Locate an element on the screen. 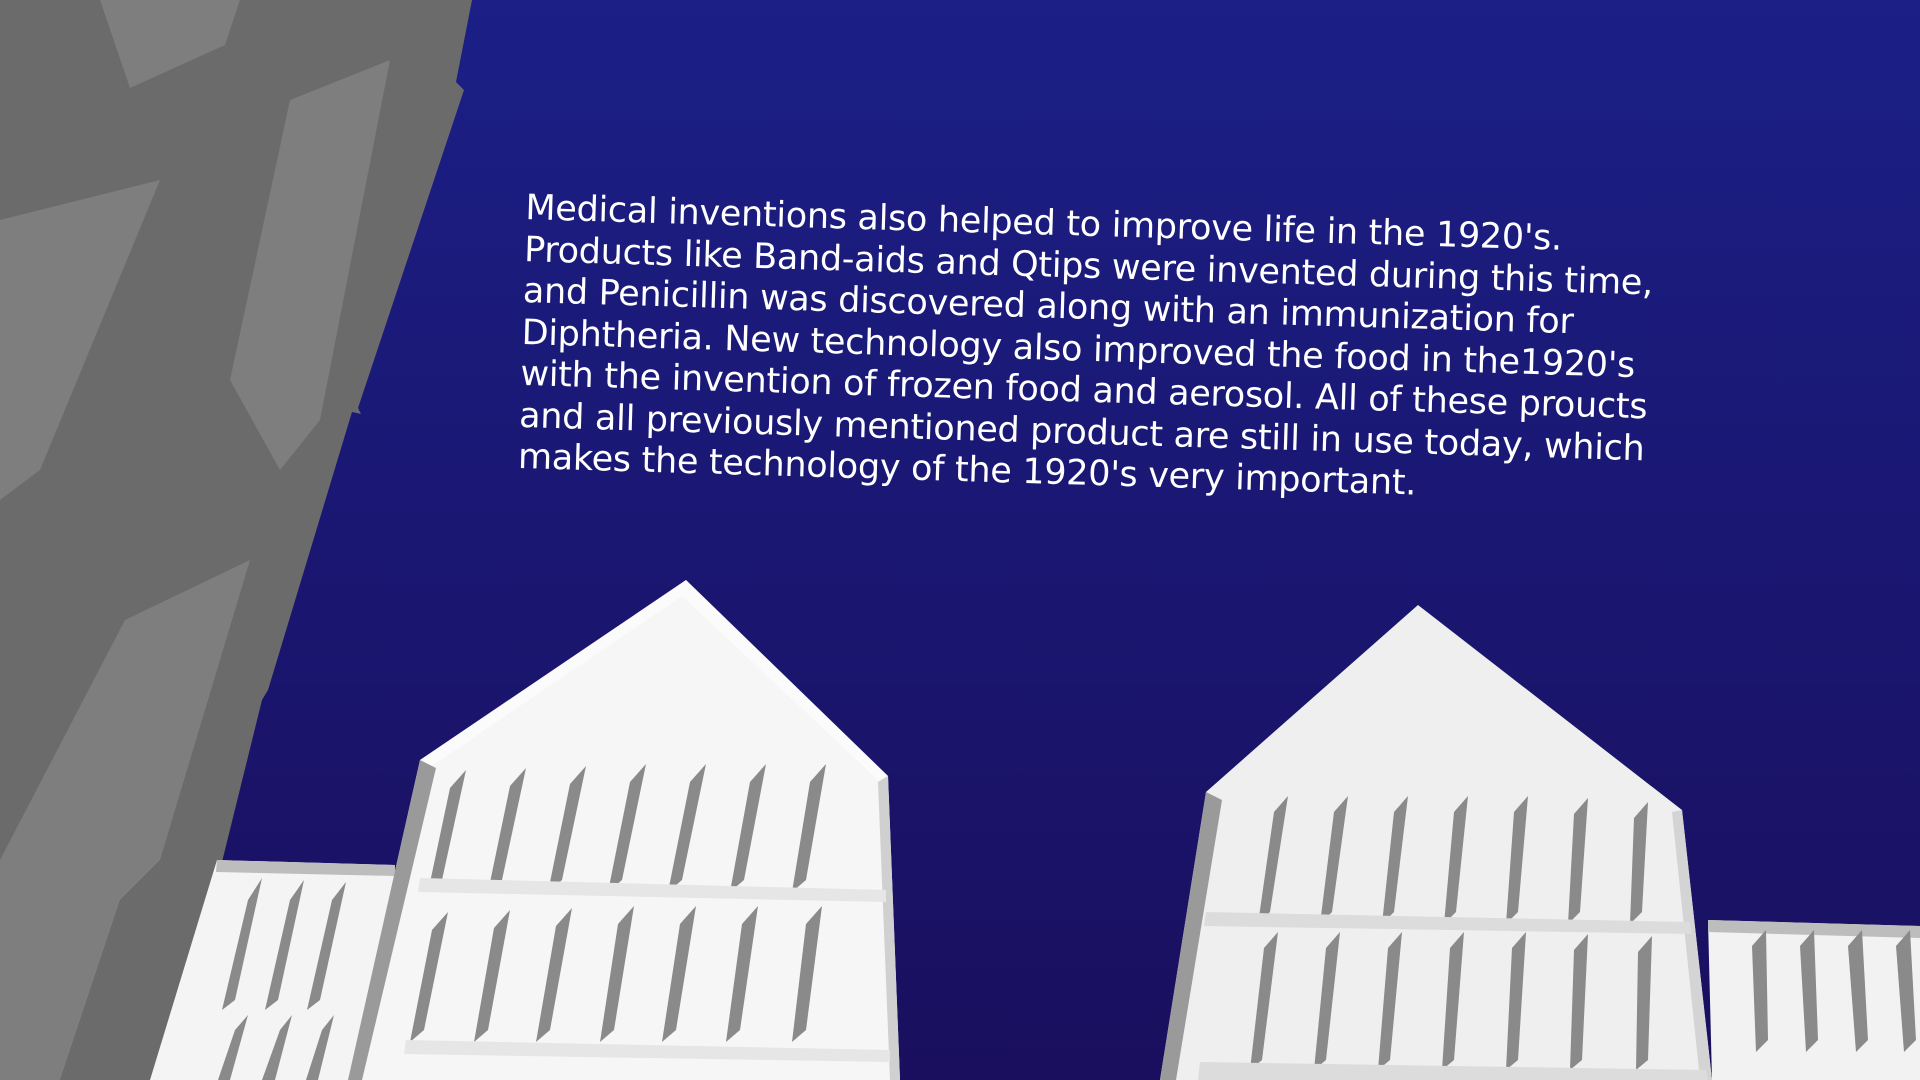 Image resolution: width=1920 pixels, height=1080 pixels. right-low-building is located at coordinates (1814, 1000).